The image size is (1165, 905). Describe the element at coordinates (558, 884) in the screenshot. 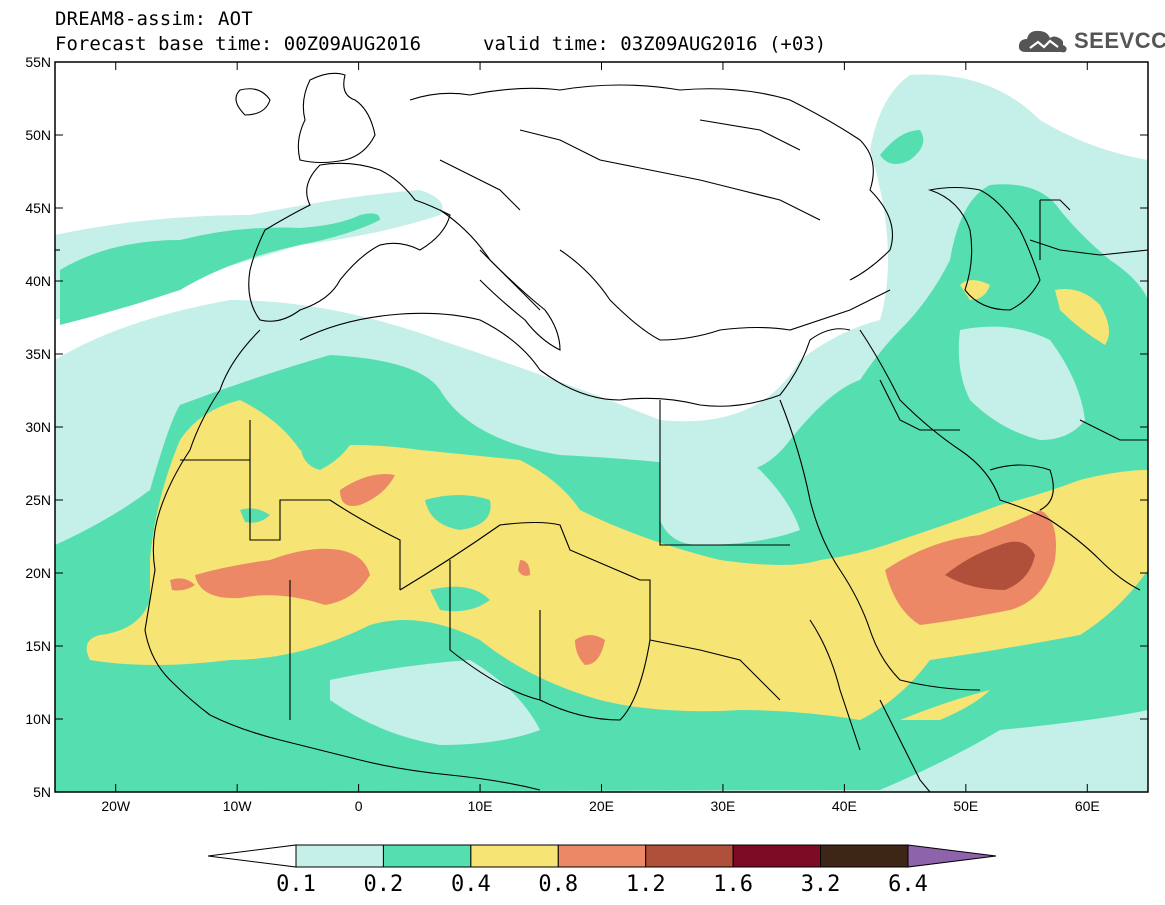

I see `colorbar-label: 0.8` at that location.